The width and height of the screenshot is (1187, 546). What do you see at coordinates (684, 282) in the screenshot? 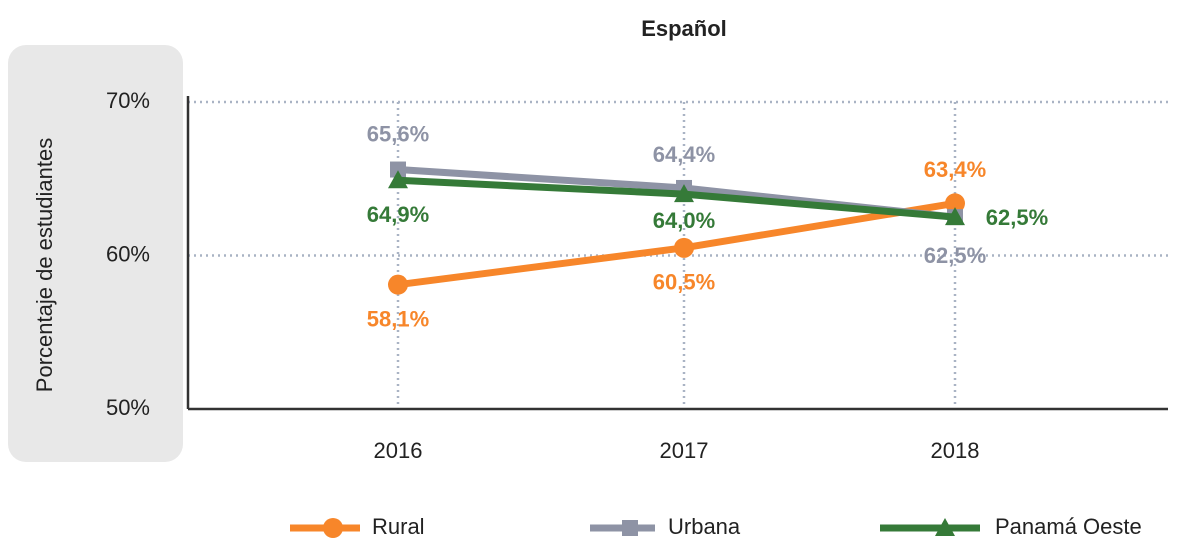
I see `data-label: 60,5%` at bounding box center [684, 282].